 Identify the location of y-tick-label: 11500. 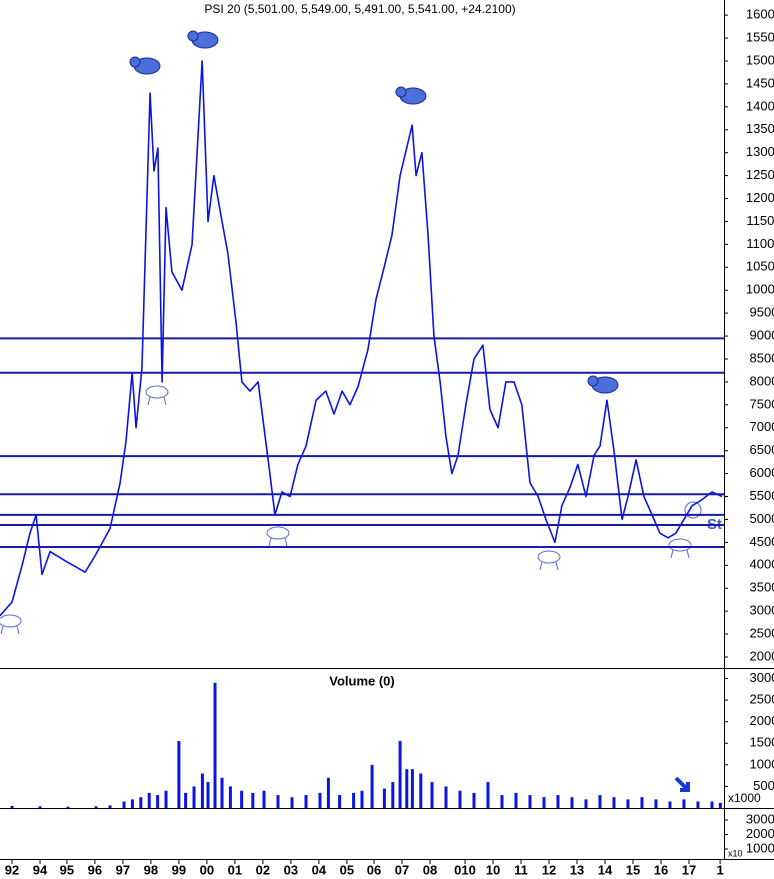
(760, 220).